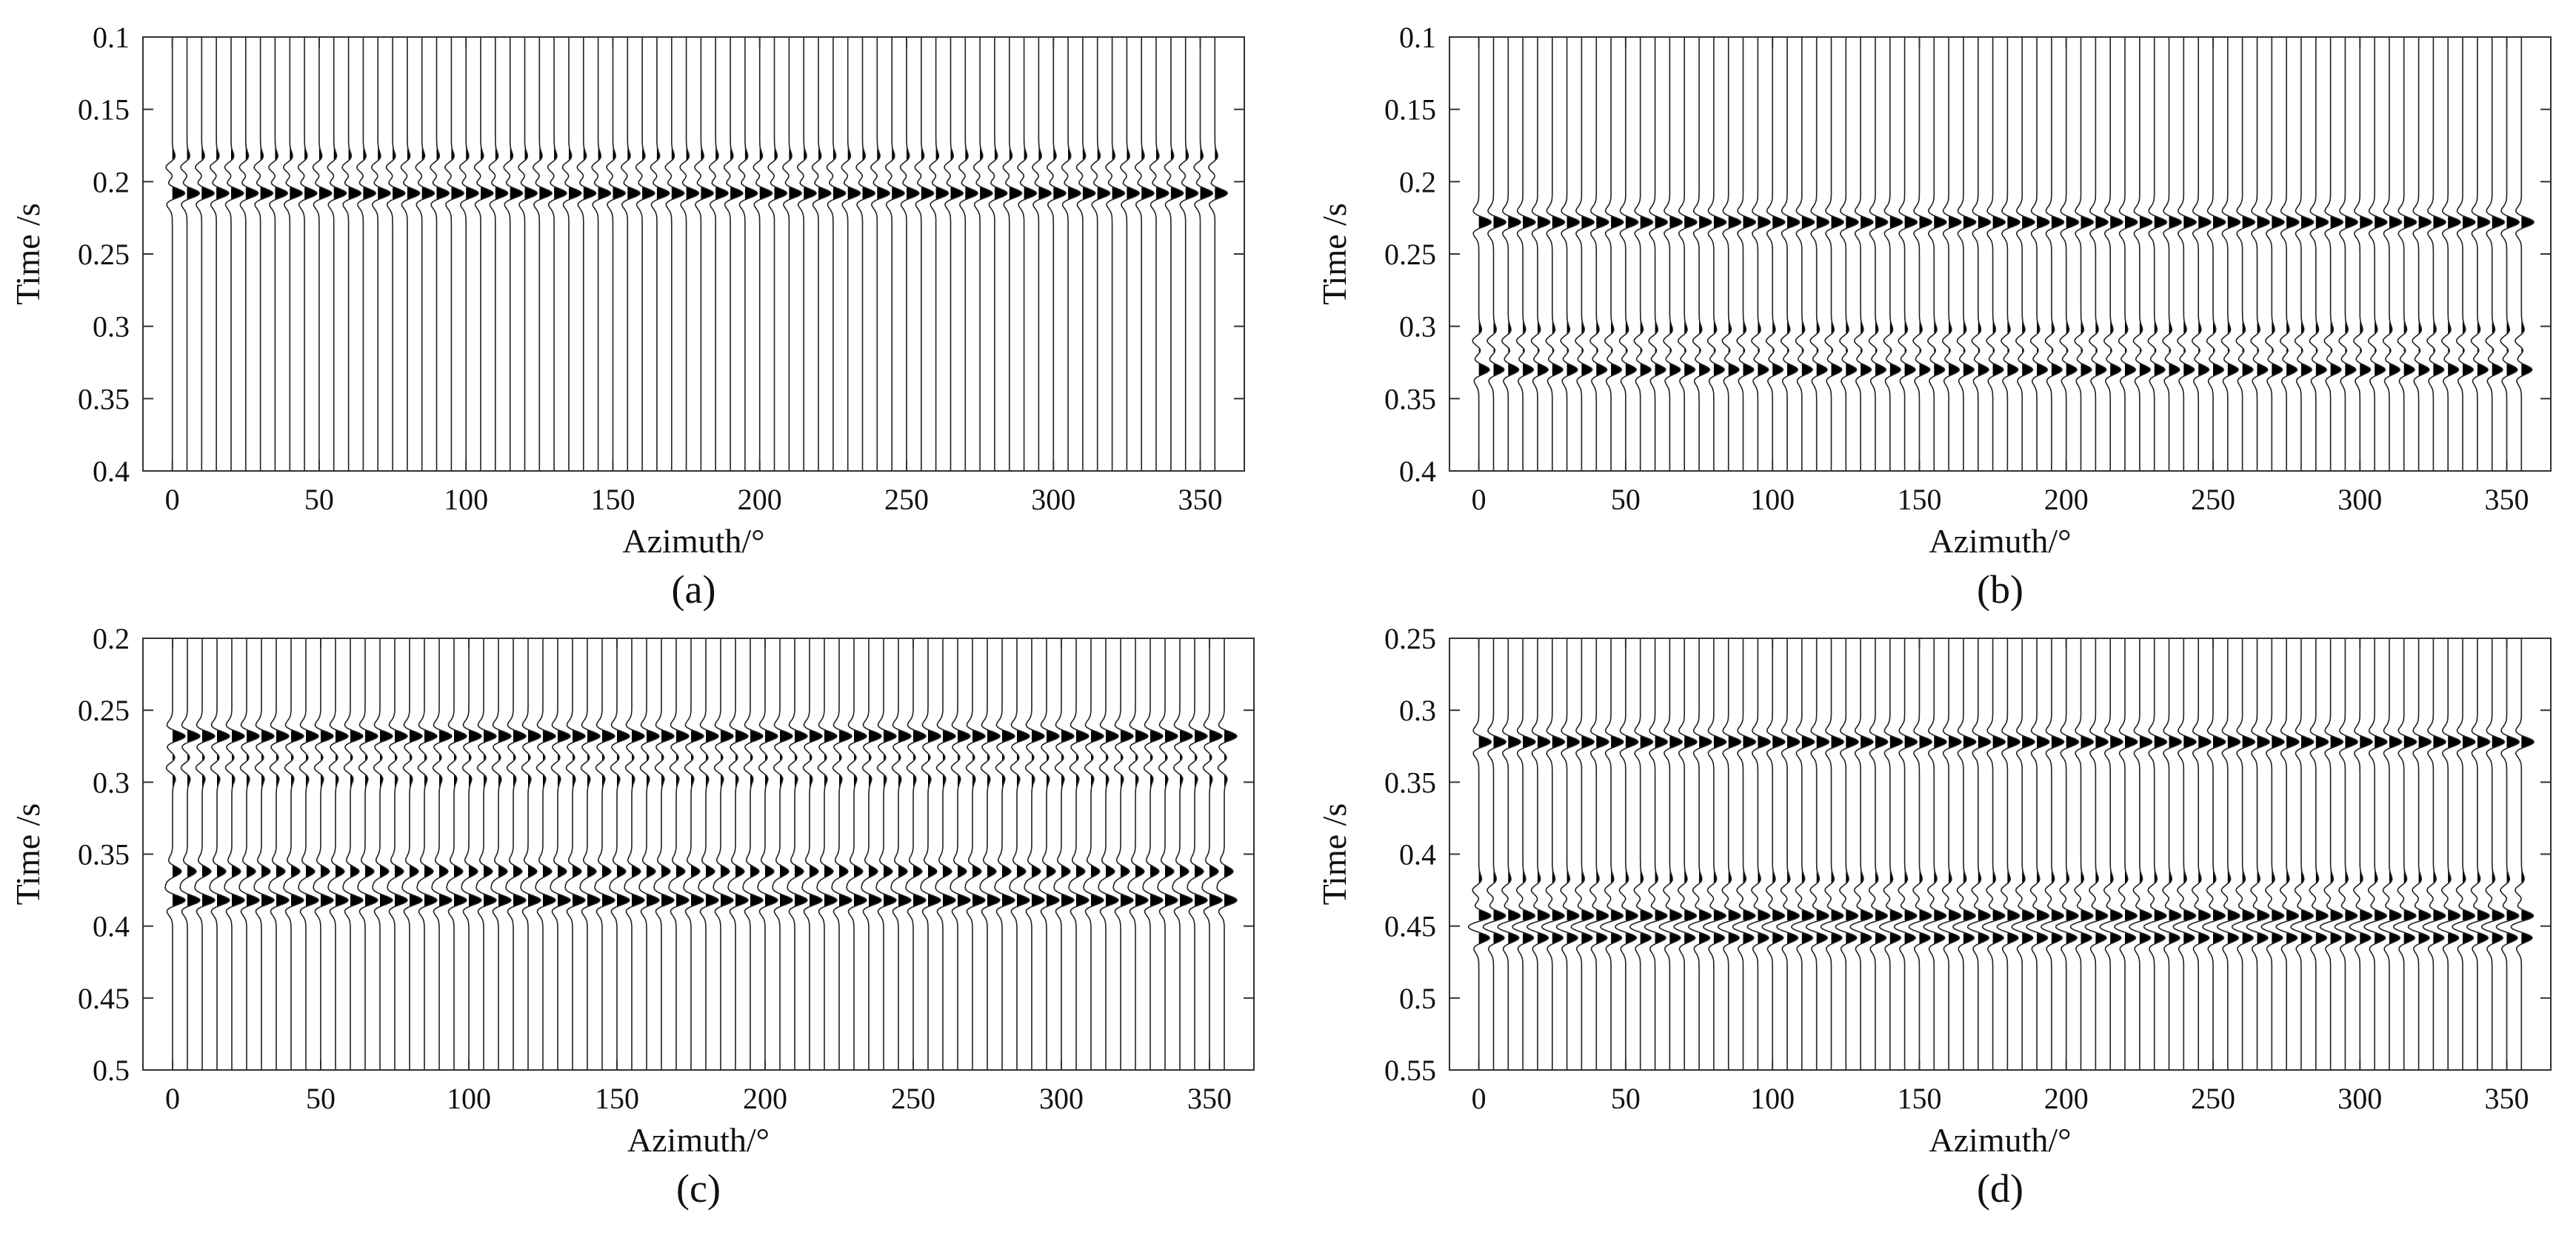  What do you see at coordinates (1410, 398) in the screenshot?
I see `y-tick-label: 0.35` at bounding box center [1410, 398].